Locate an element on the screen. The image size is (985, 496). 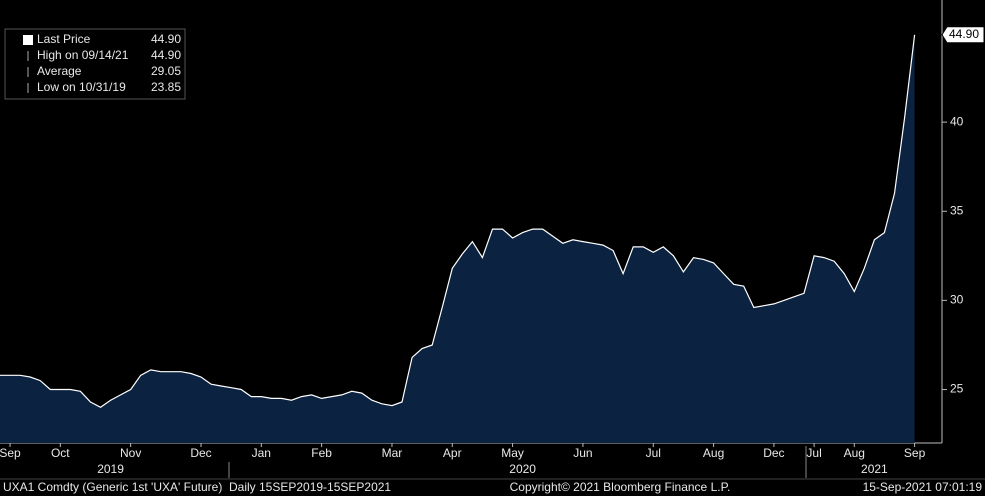
footer-right: 15-Sep-2021 07:01:19 is located at coordinates (923, 487).